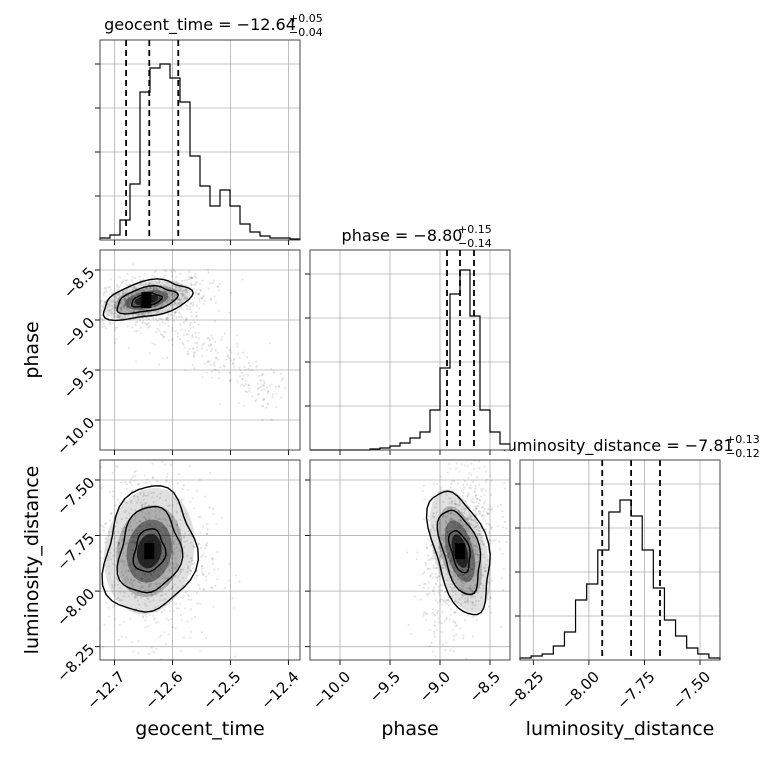  I want to click on density-inner, so click(197, 350).